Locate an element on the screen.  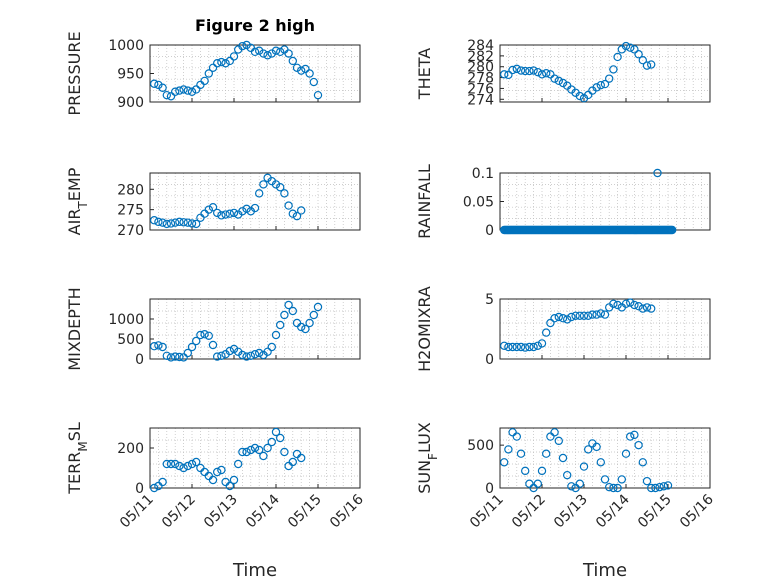
y-tick-label: 900 is located at coordinates (130, 103).